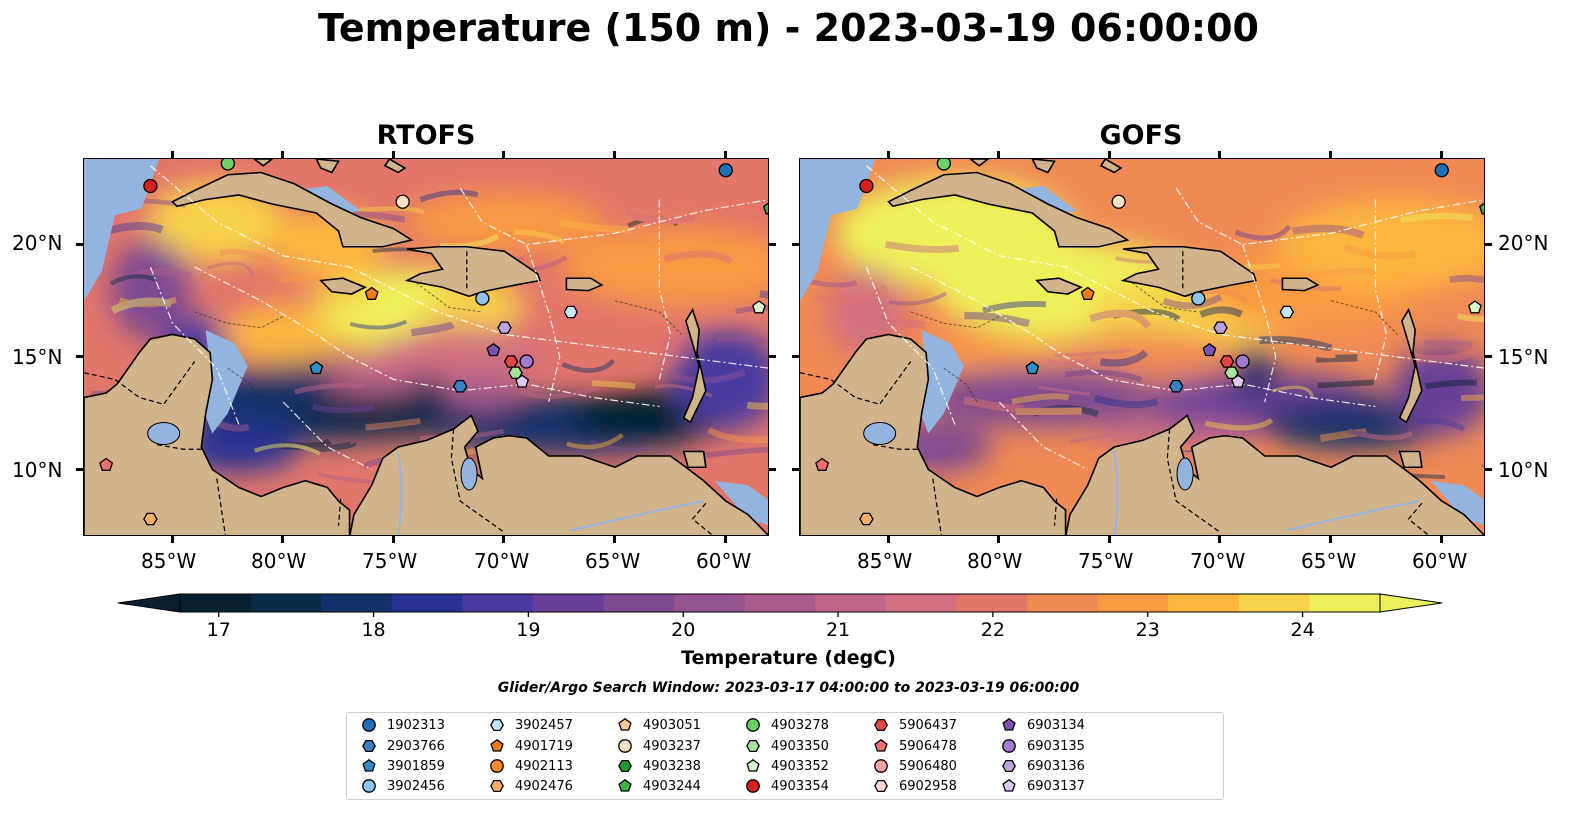  I want to click on legend-label: 4902476, so click(544, 786).